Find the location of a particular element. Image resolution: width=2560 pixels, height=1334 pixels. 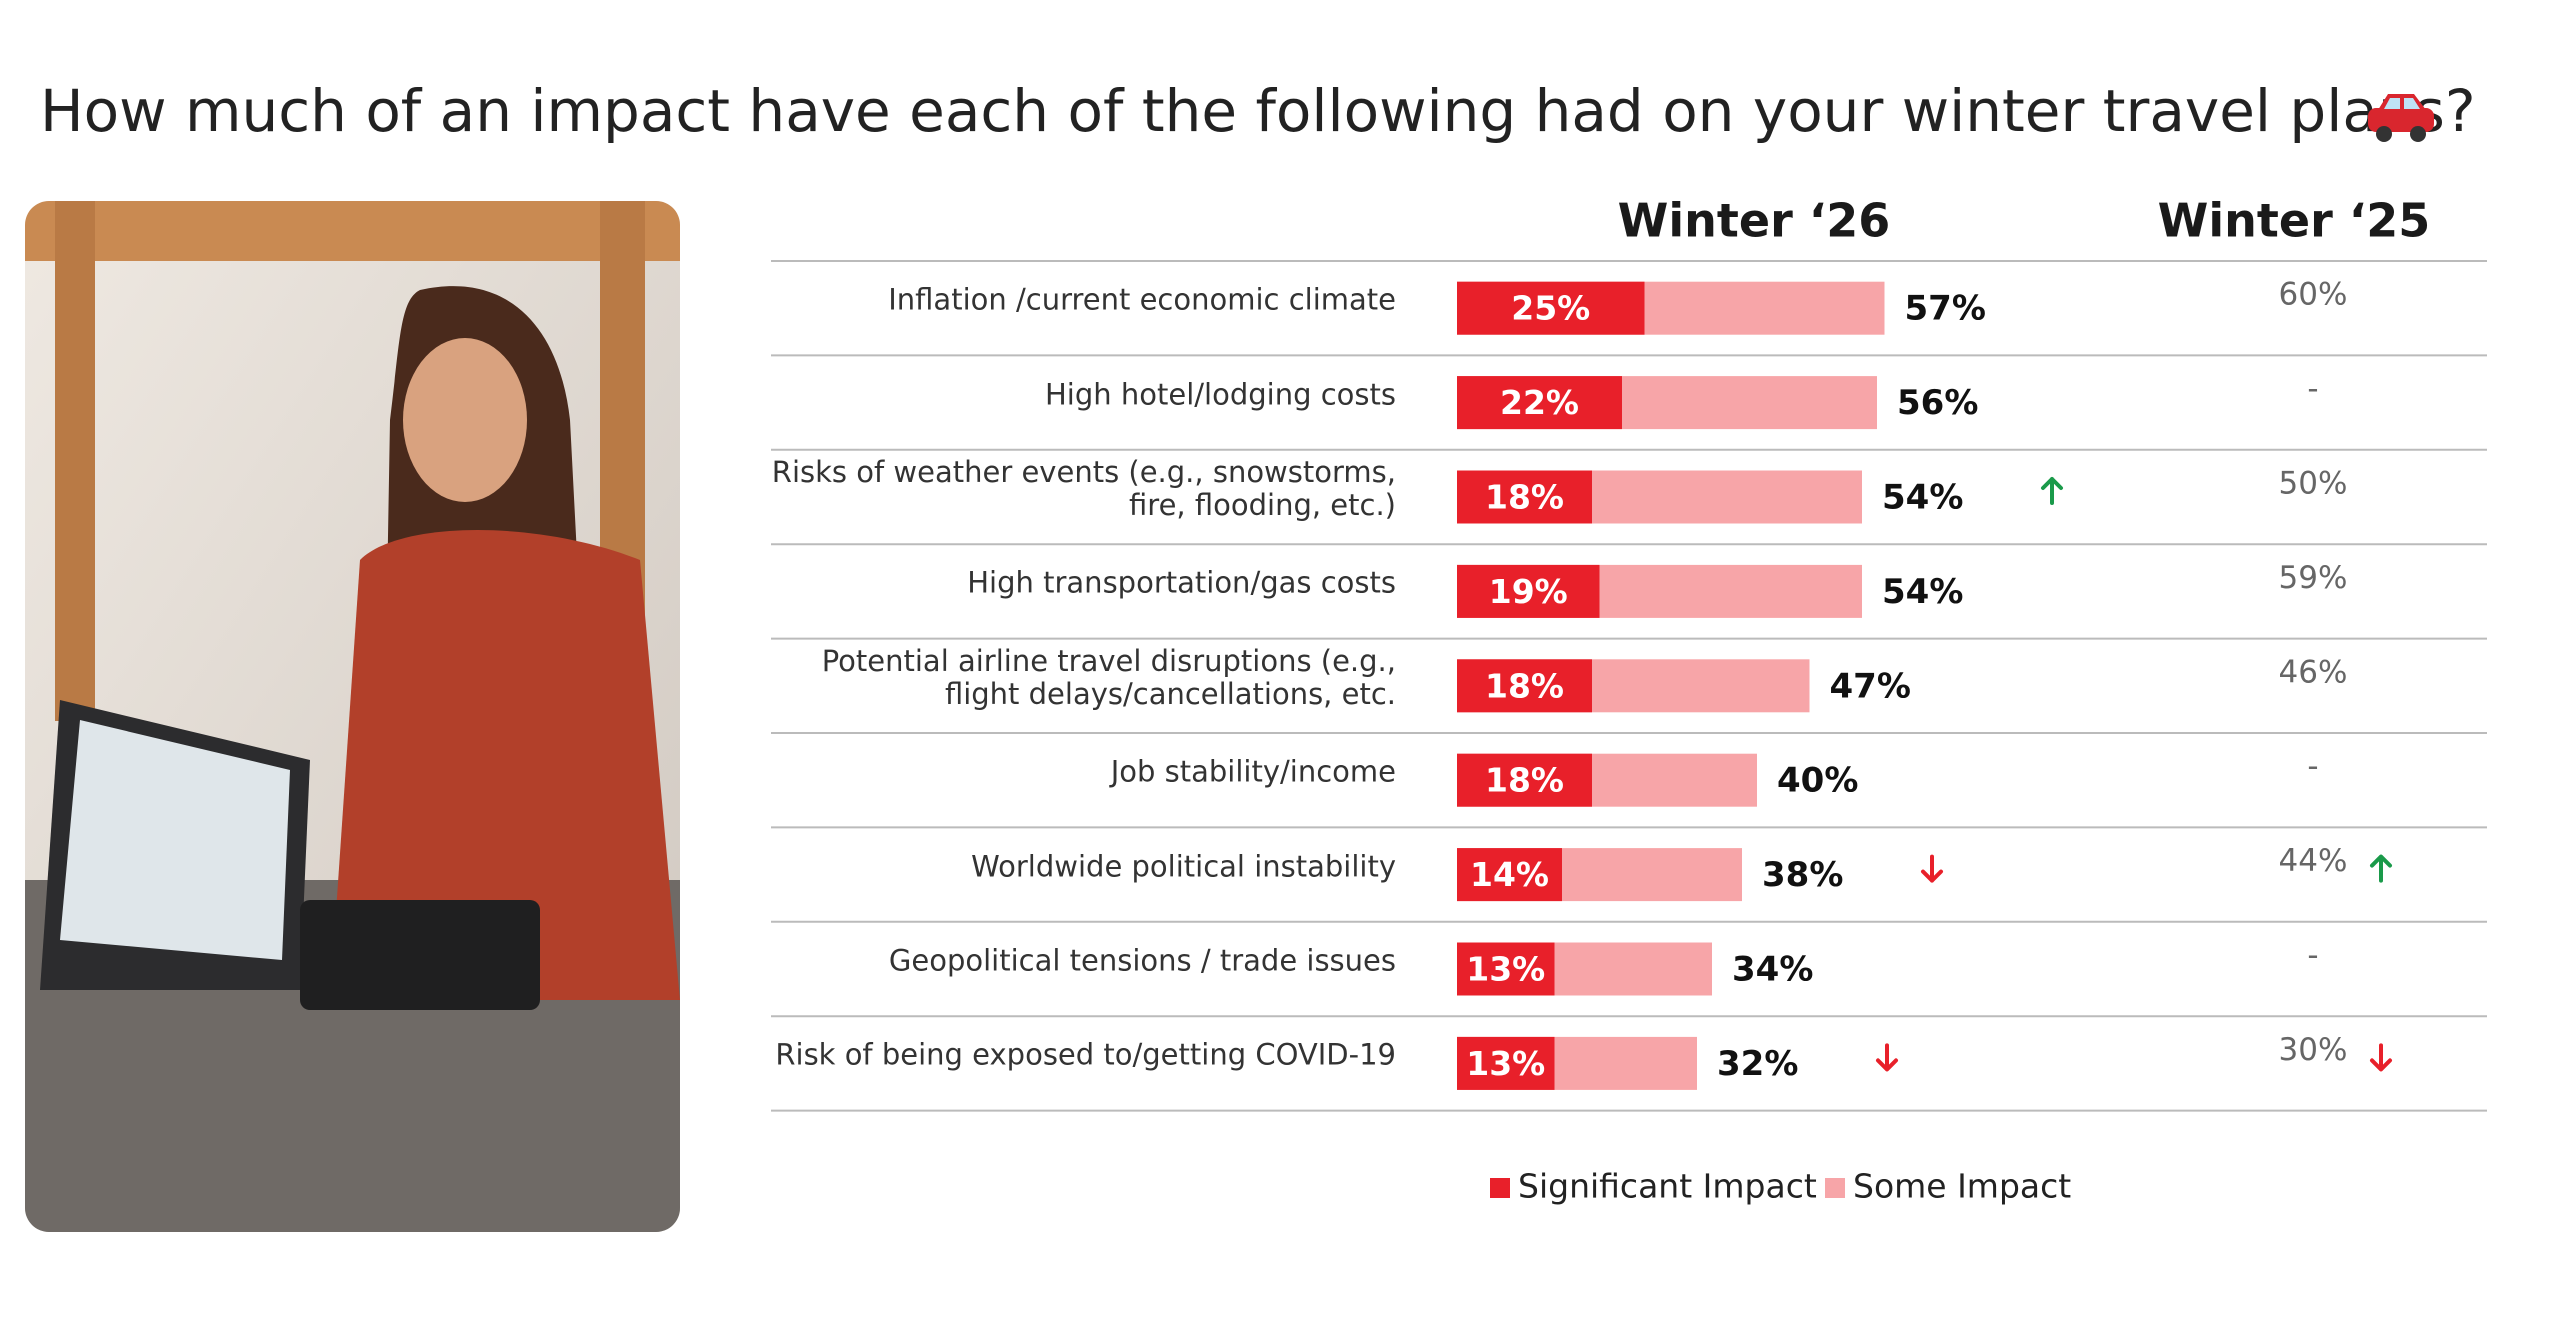

column-header: Winter ‘25 is located at coordinates (2294, 221).